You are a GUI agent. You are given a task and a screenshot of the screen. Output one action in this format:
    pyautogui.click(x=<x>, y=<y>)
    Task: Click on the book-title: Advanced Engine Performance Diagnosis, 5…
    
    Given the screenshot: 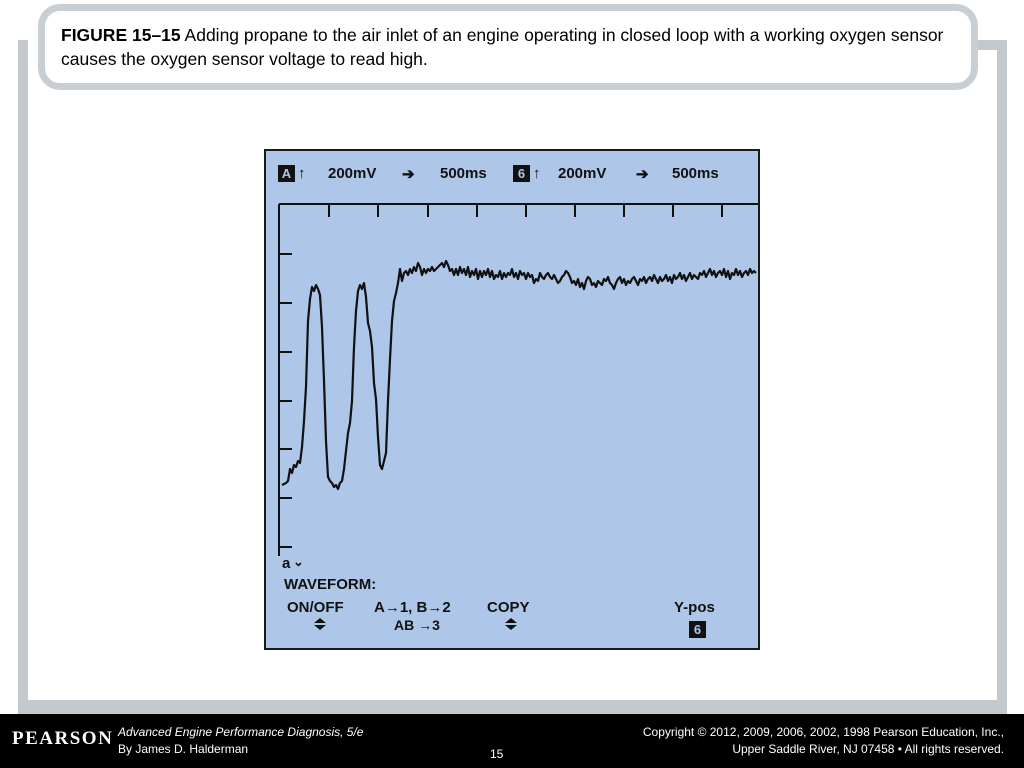 What is the action you would take?
    pyautogui.click(x=241, y=732)
    